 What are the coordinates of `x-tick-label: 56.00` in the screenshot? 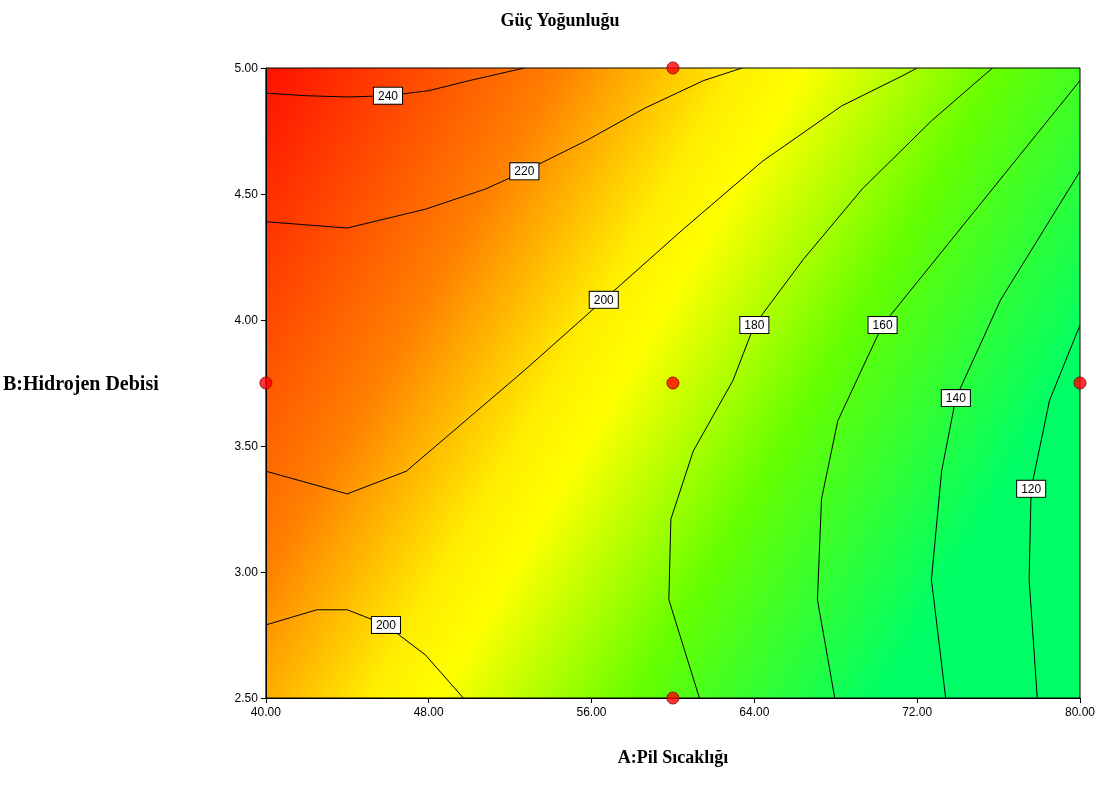 It's located at (591, 712).